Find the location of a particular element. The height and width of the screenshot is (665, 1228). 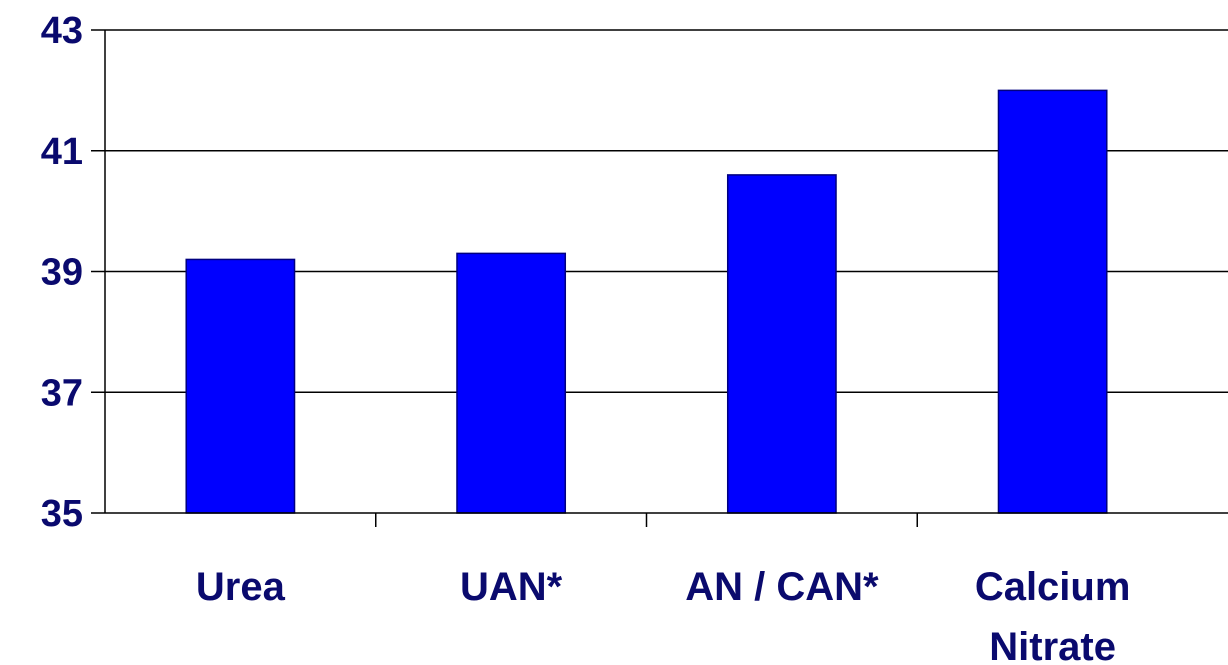

y-axis-tick-labels: 35 37 39 41 43 is located at coordinates (62, 272).